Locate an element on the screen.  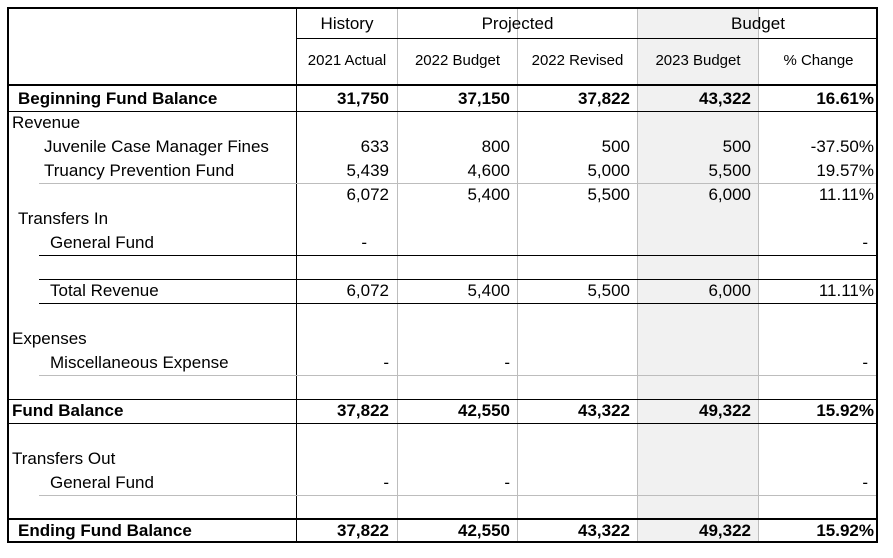
value-percent-change: -37.50% is located at coordinates (842, 146).